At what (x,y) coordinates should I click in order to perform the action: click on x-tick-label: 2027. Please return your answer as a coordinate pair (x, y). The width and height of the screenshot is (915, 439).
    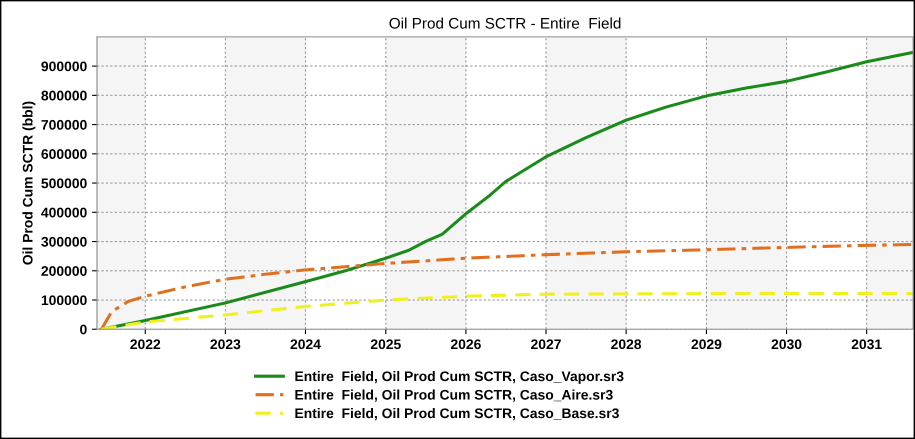
    Looking at the image, I should click on (546, 344).